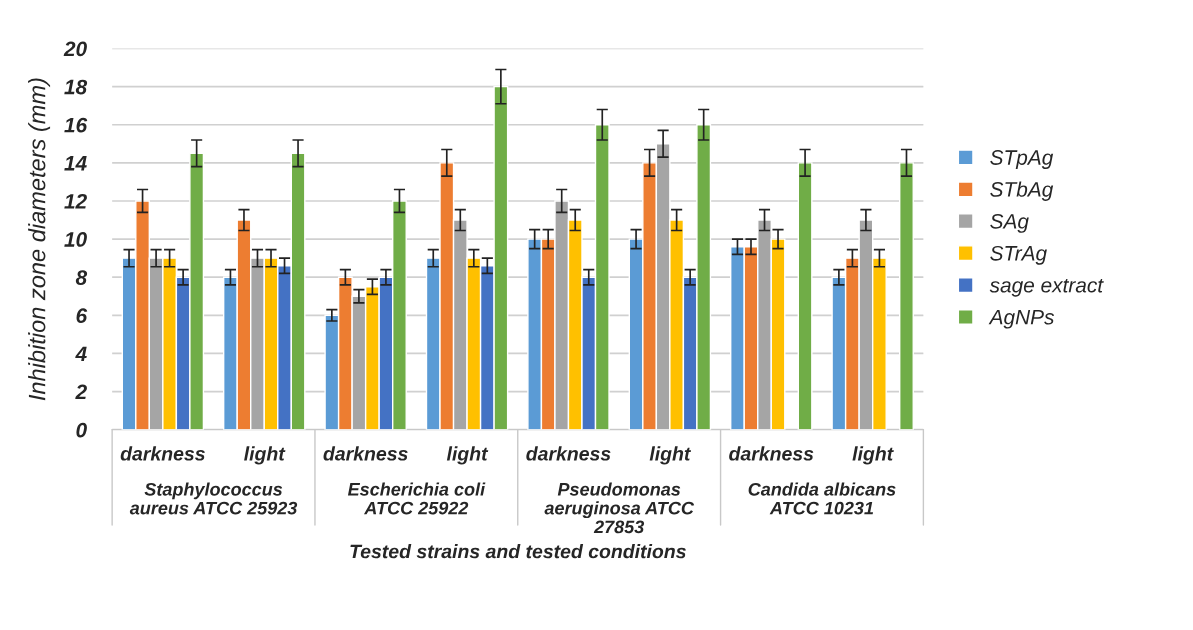 Image resolution: width=1193 pixels, height=630 pixels. Describe the element at coordinates (82, 316) in the screenshot. I see `y-tick-label: 6` at that location.